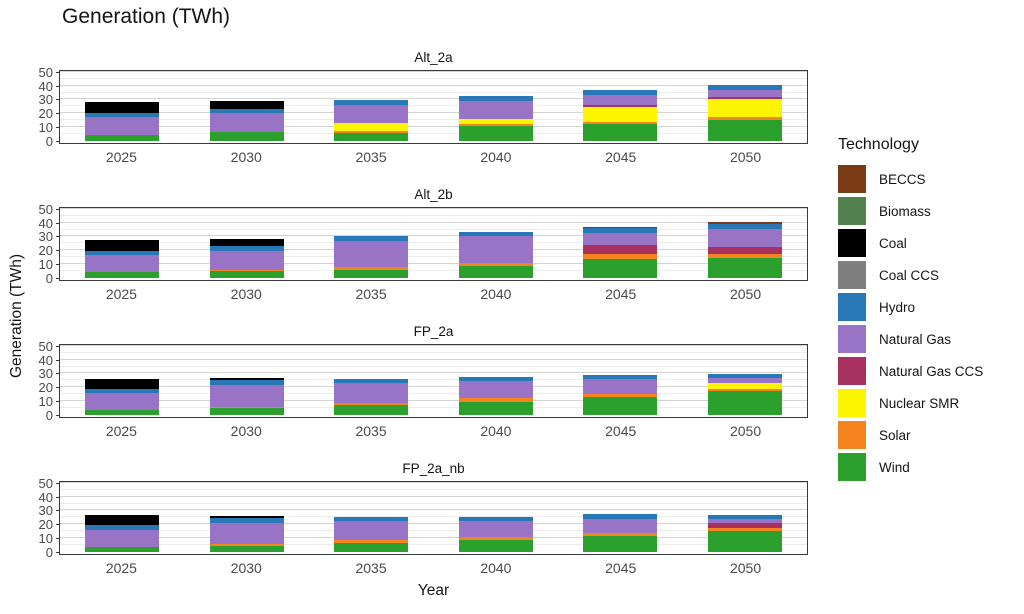 This screenshot has height=614, width=1024. What do you see at coordinates (371, 534) in the screenshot?
I see `stacked-bar-2035` at bounding box center [371, 534].